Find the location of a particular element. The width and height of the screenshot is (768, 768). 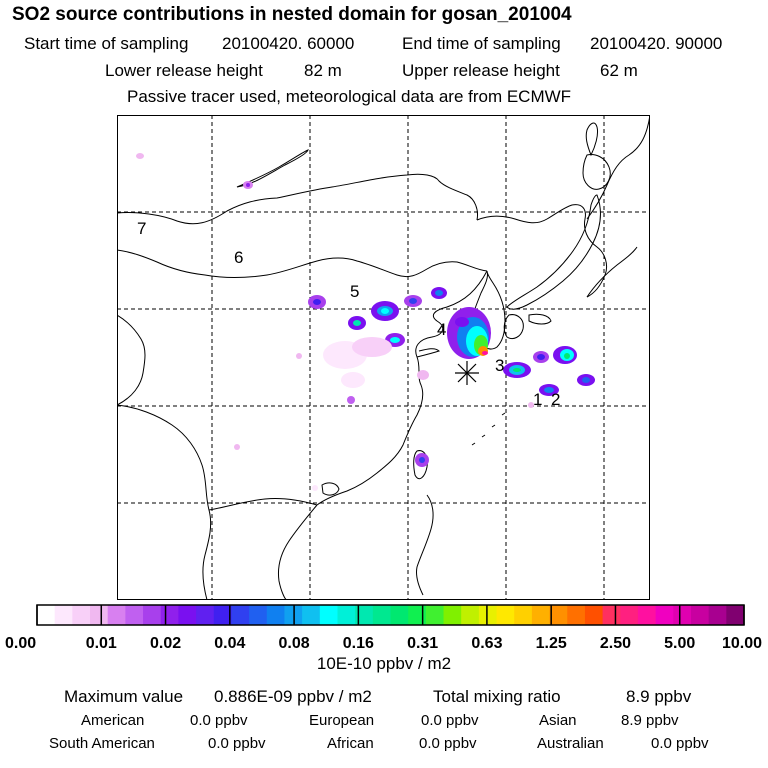

border-china-russia-east is located at coordinates (542, 251).